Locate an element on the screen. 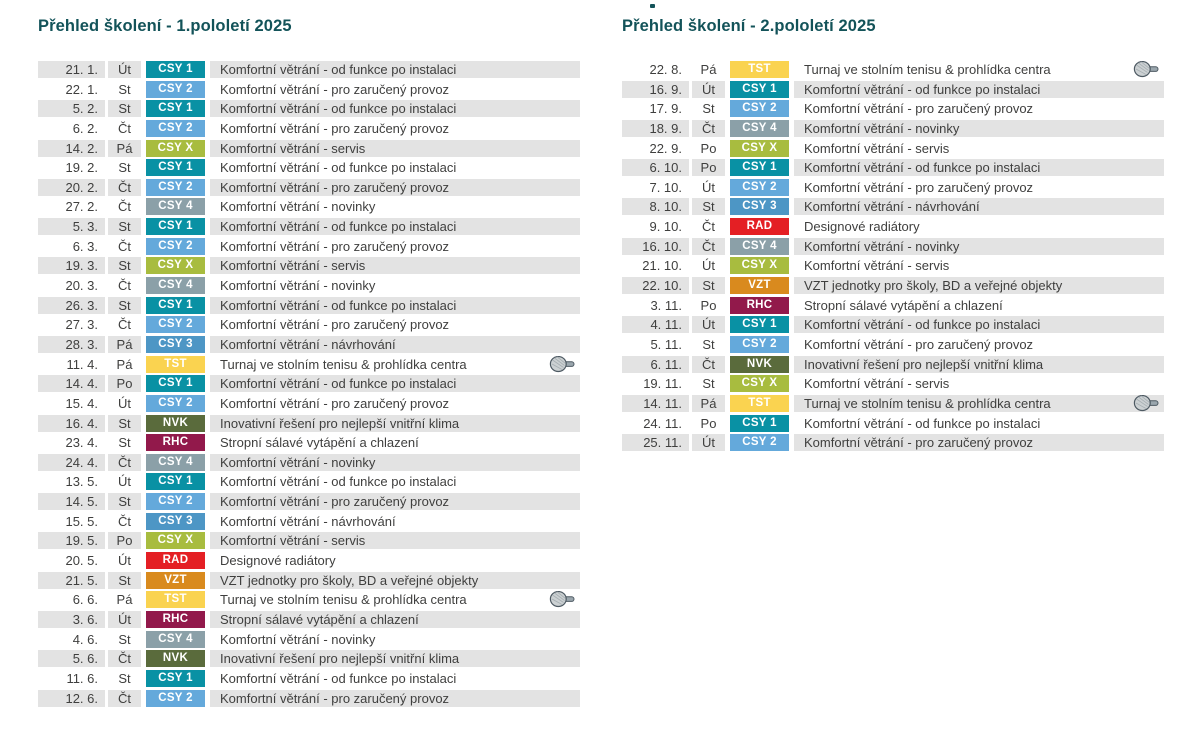  course-code-badge: TST is located at coordinates (759, 403).